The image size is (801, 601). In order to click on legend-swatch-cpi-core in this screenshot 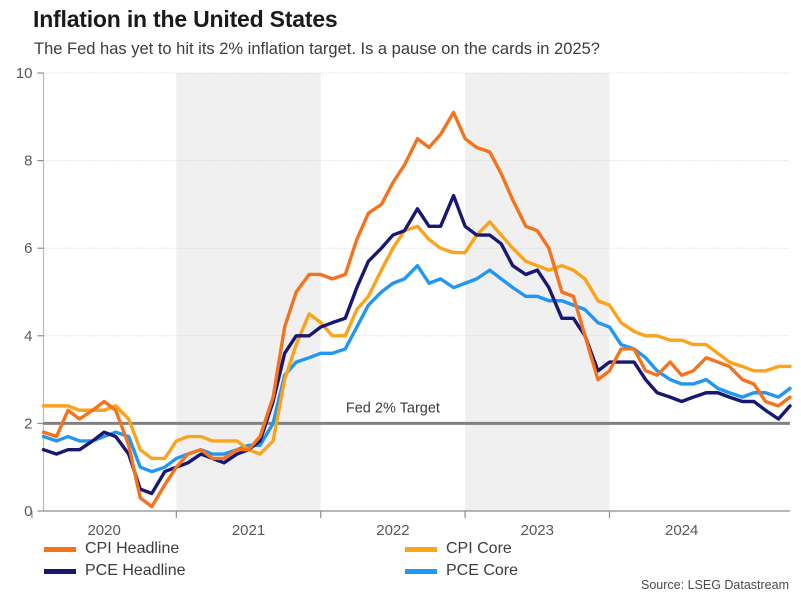, I will do `click(421, 549)`.